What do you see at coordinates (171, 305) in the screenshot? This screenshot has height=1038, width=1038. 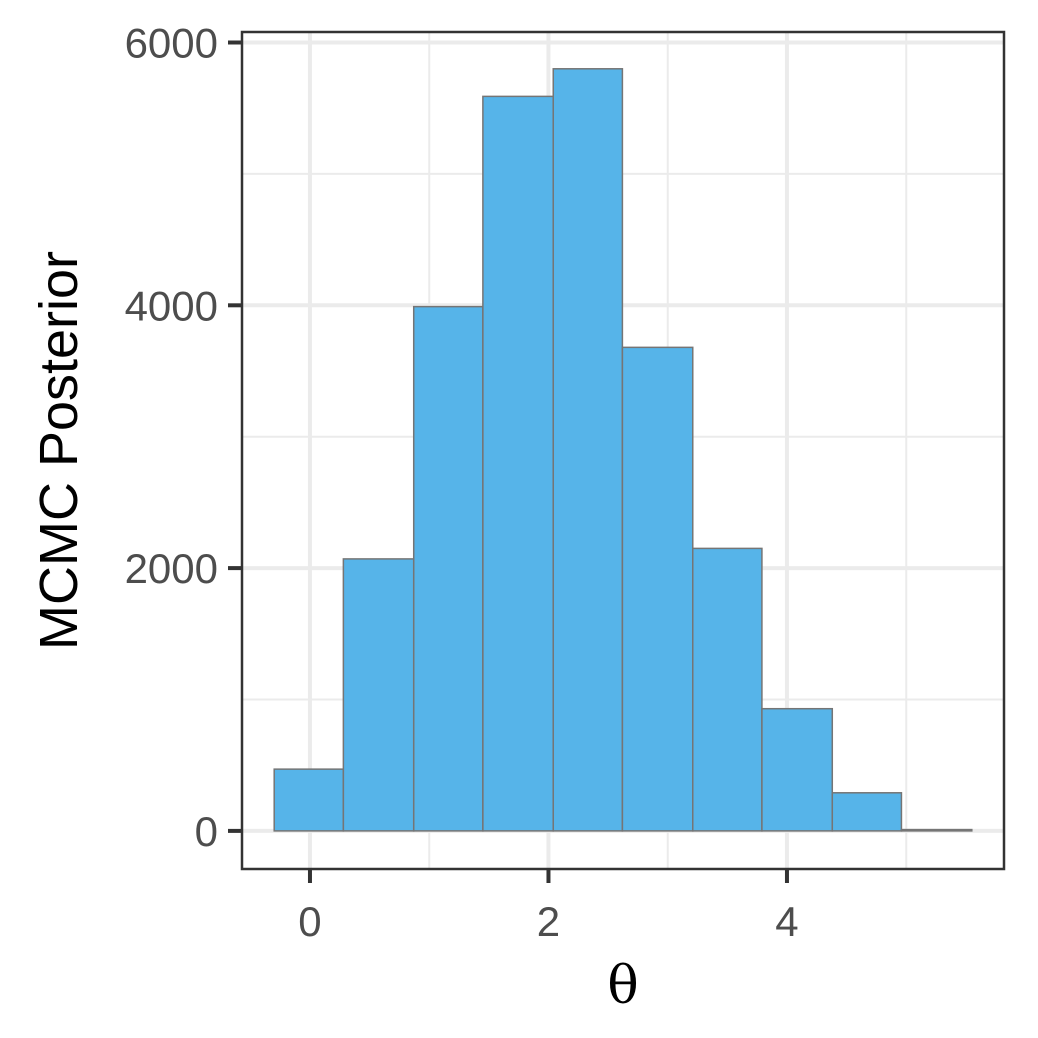 I see `y-tick-label: 4000` at bounding box center [171, 305].